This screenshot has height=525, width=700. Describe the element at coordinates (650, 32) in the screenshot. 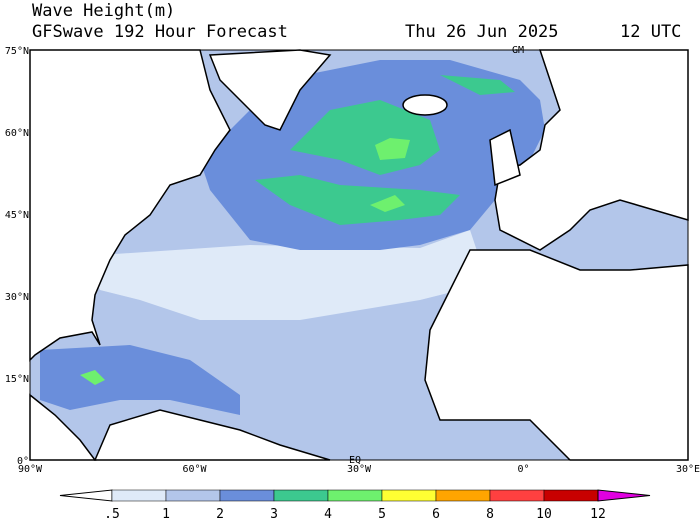

I see `time: 12 UTC` at that location.